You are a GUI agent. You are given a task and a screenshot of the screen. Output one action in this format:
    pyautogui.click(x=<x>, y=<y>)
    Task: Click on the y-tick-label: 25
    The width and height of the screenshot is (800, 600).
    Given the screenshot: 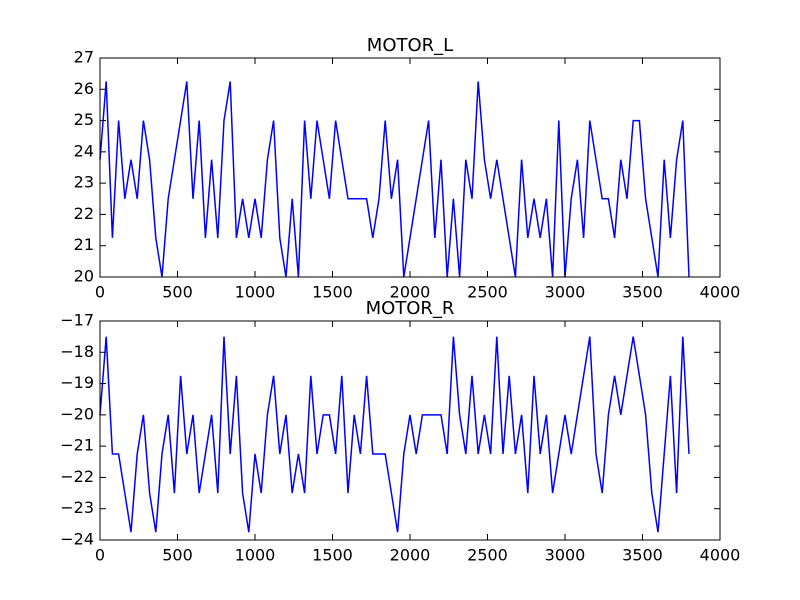 What is the action you would take?
    pyautogui.click(x=84, y=119)
    